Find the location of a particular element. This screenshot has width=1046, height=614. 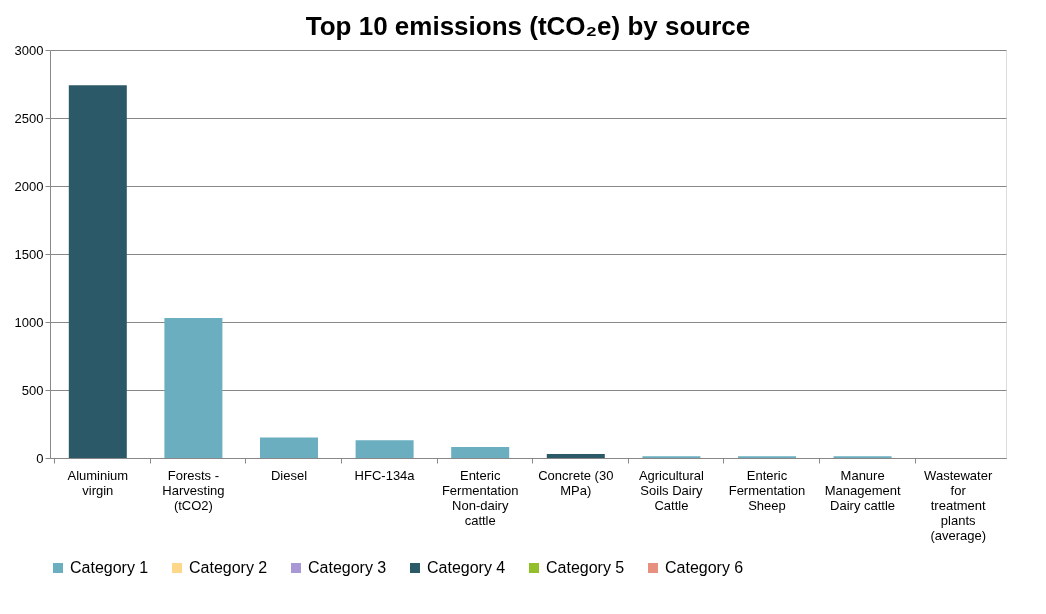

y-tick-label: 500 is located at coordinates (32, 390).